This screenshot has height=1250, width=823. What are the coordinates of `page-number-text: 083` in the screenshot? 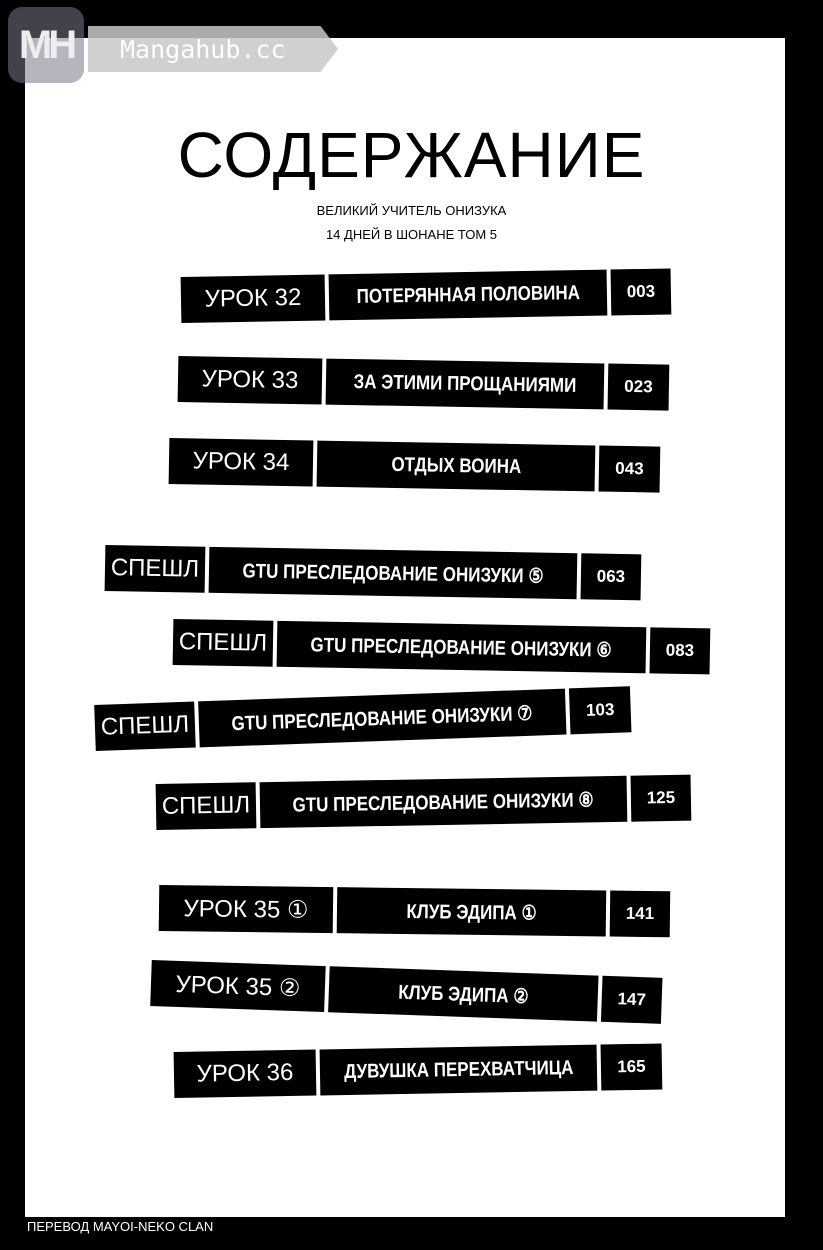 It's located at (680, 650).